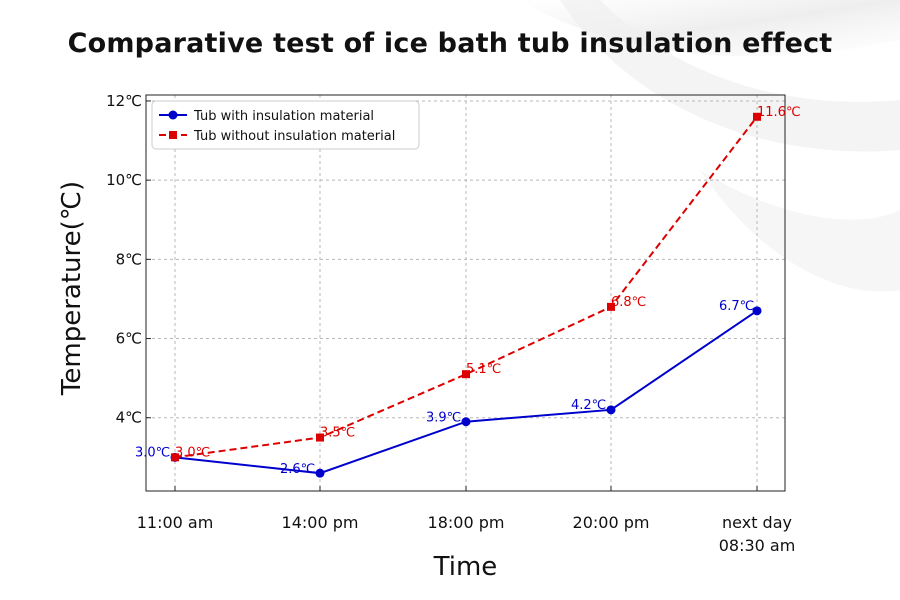 The image size is (900, 600). What do you see at coordinates (129, 418) in the screenshot?
I see `y-tick-label: 4℃` at bounding box center [129, 418].